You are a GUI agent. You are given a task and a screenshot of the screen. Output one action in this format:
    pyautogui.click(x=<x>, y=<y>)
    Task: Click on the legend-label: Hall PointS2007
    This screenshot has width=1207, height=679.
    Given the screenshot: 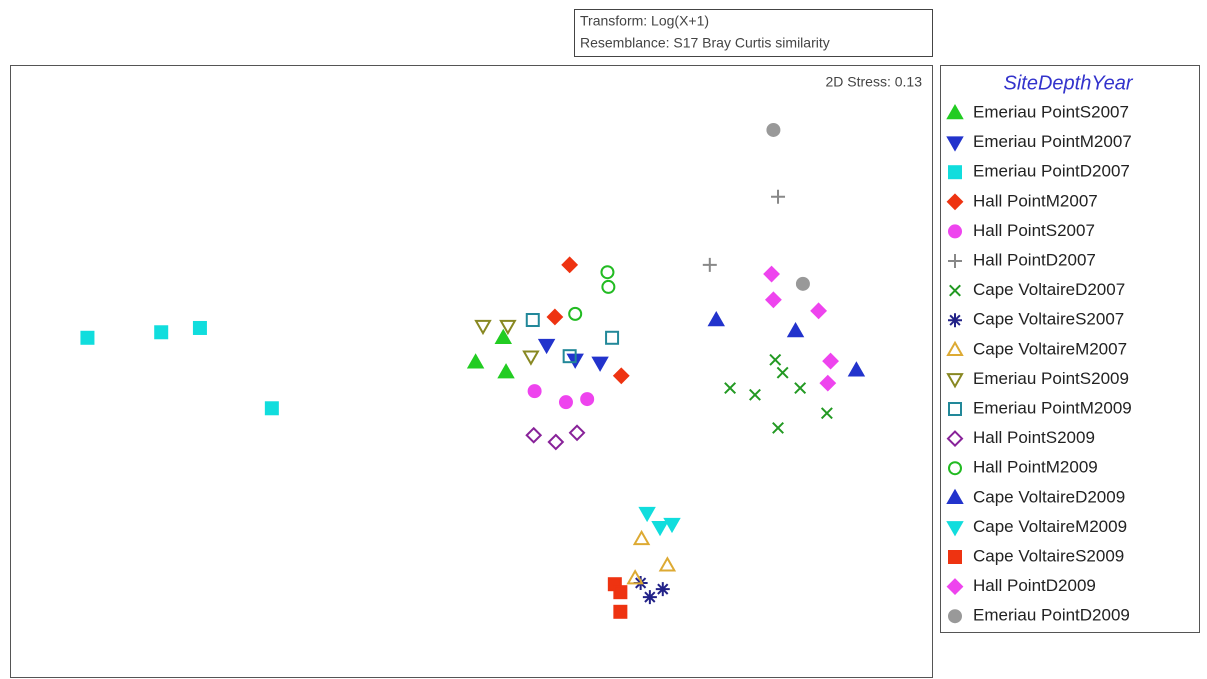 What is the action you would take?
    pyautogui.click(x=1034, y=230)
    